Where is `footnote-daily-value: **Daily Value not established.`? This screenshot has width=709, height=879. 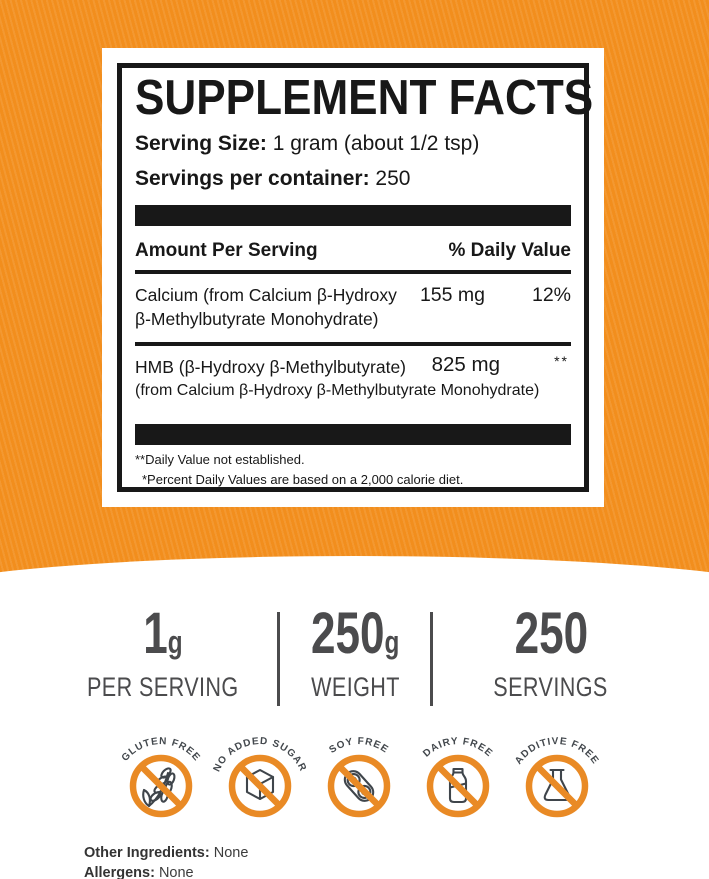
footnote-daily-value: **Daily Value not established. is located at coordinates (220, 459).